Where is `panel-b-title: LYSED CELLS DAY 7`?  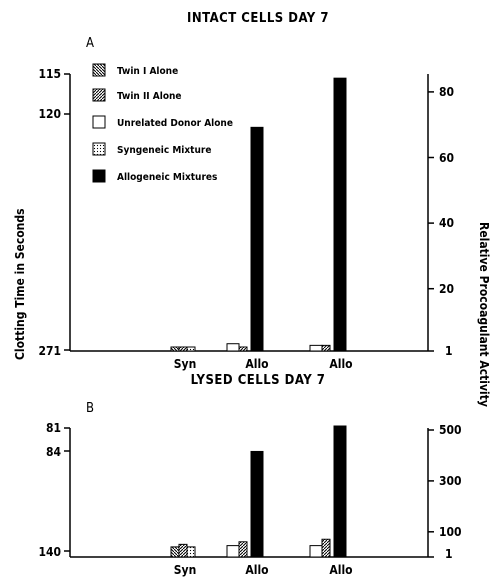
panel-b-title: LYSED CELLS DAY 7 is located at coordinates (258, 380).